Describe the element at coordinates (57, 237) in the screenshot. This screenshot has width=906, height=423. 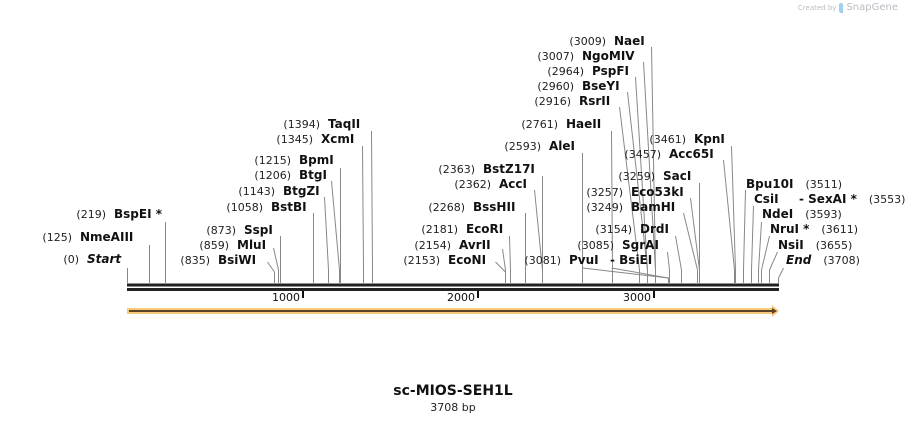
I see `enzyme-position: (125)` at that location.